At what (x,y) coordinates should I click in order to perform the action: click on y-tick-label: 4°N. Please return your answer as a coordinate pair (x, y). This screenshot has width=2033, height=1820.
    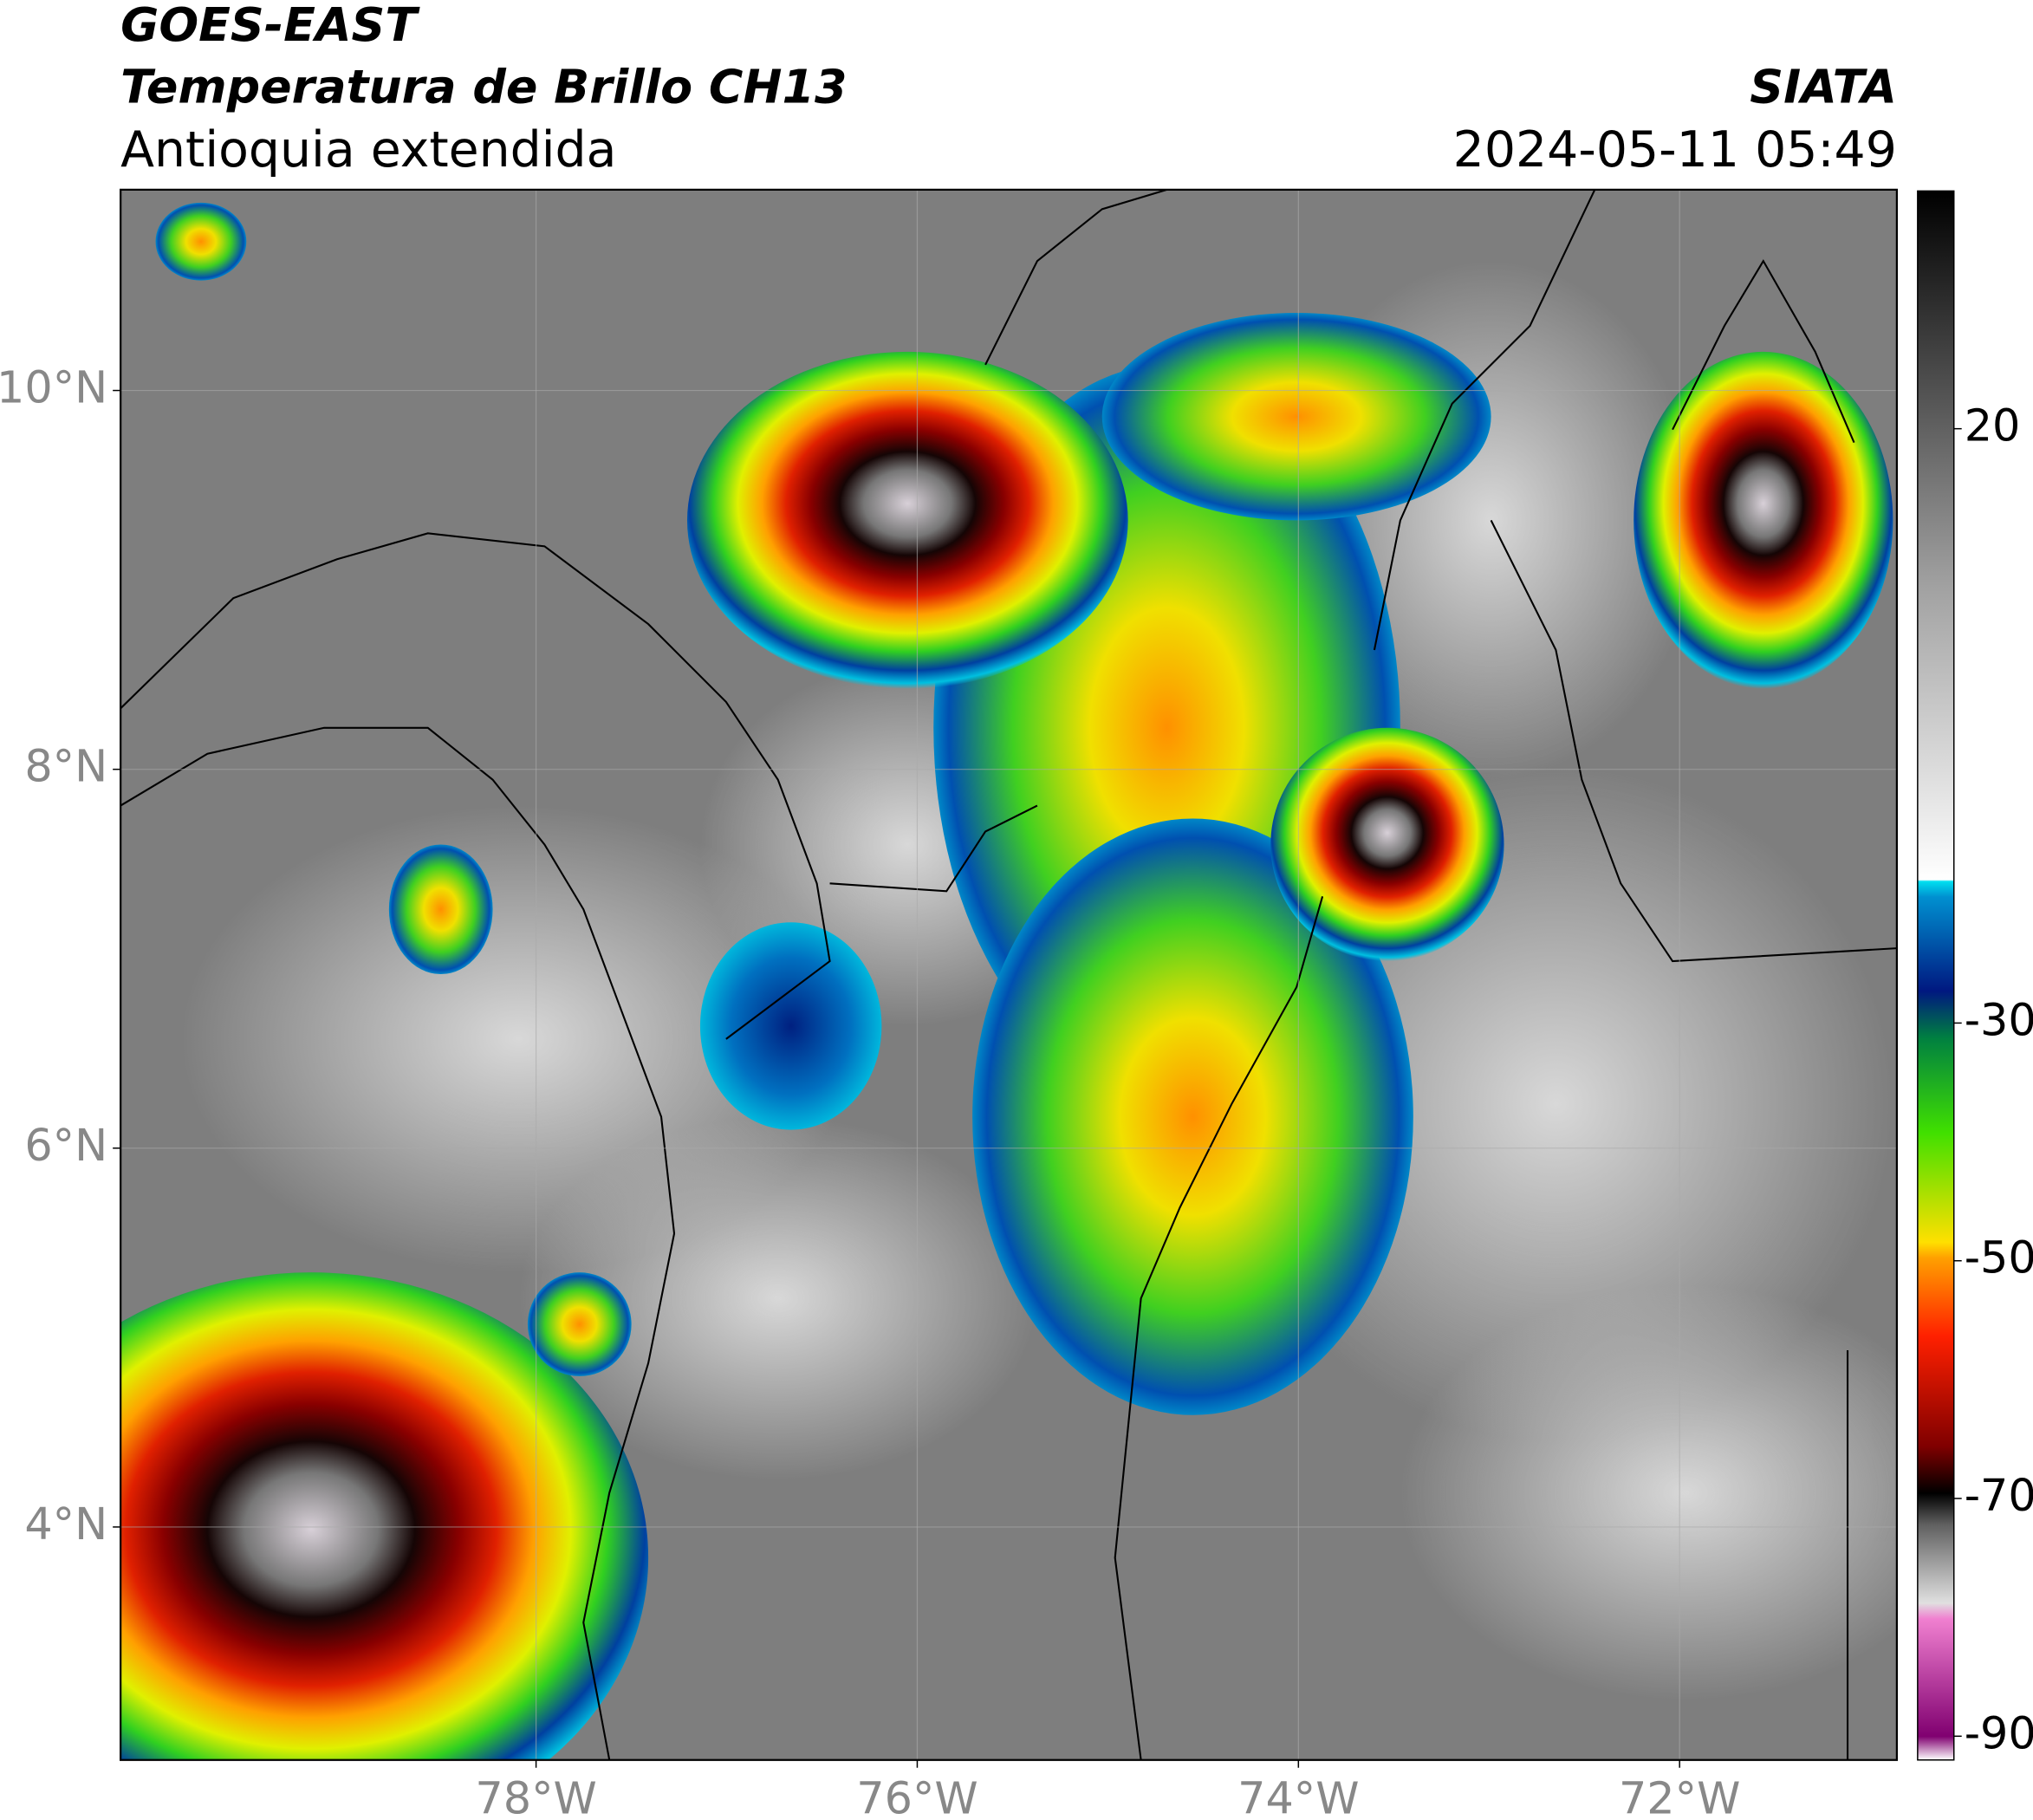
    Looking at the image, I should click on (65, 1524).